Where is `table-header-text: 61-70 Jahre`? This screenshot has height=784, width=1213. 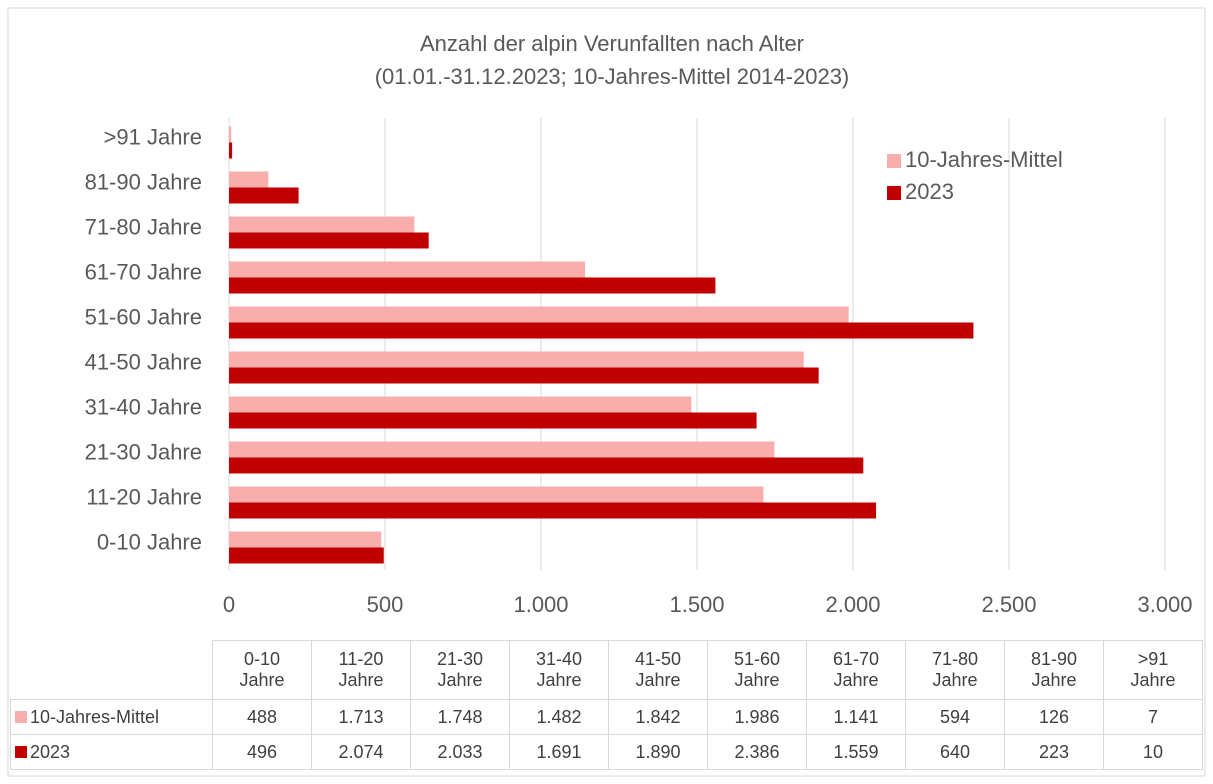
table-header-text: 61-70 Jahre is located at coordinates (856, 669).